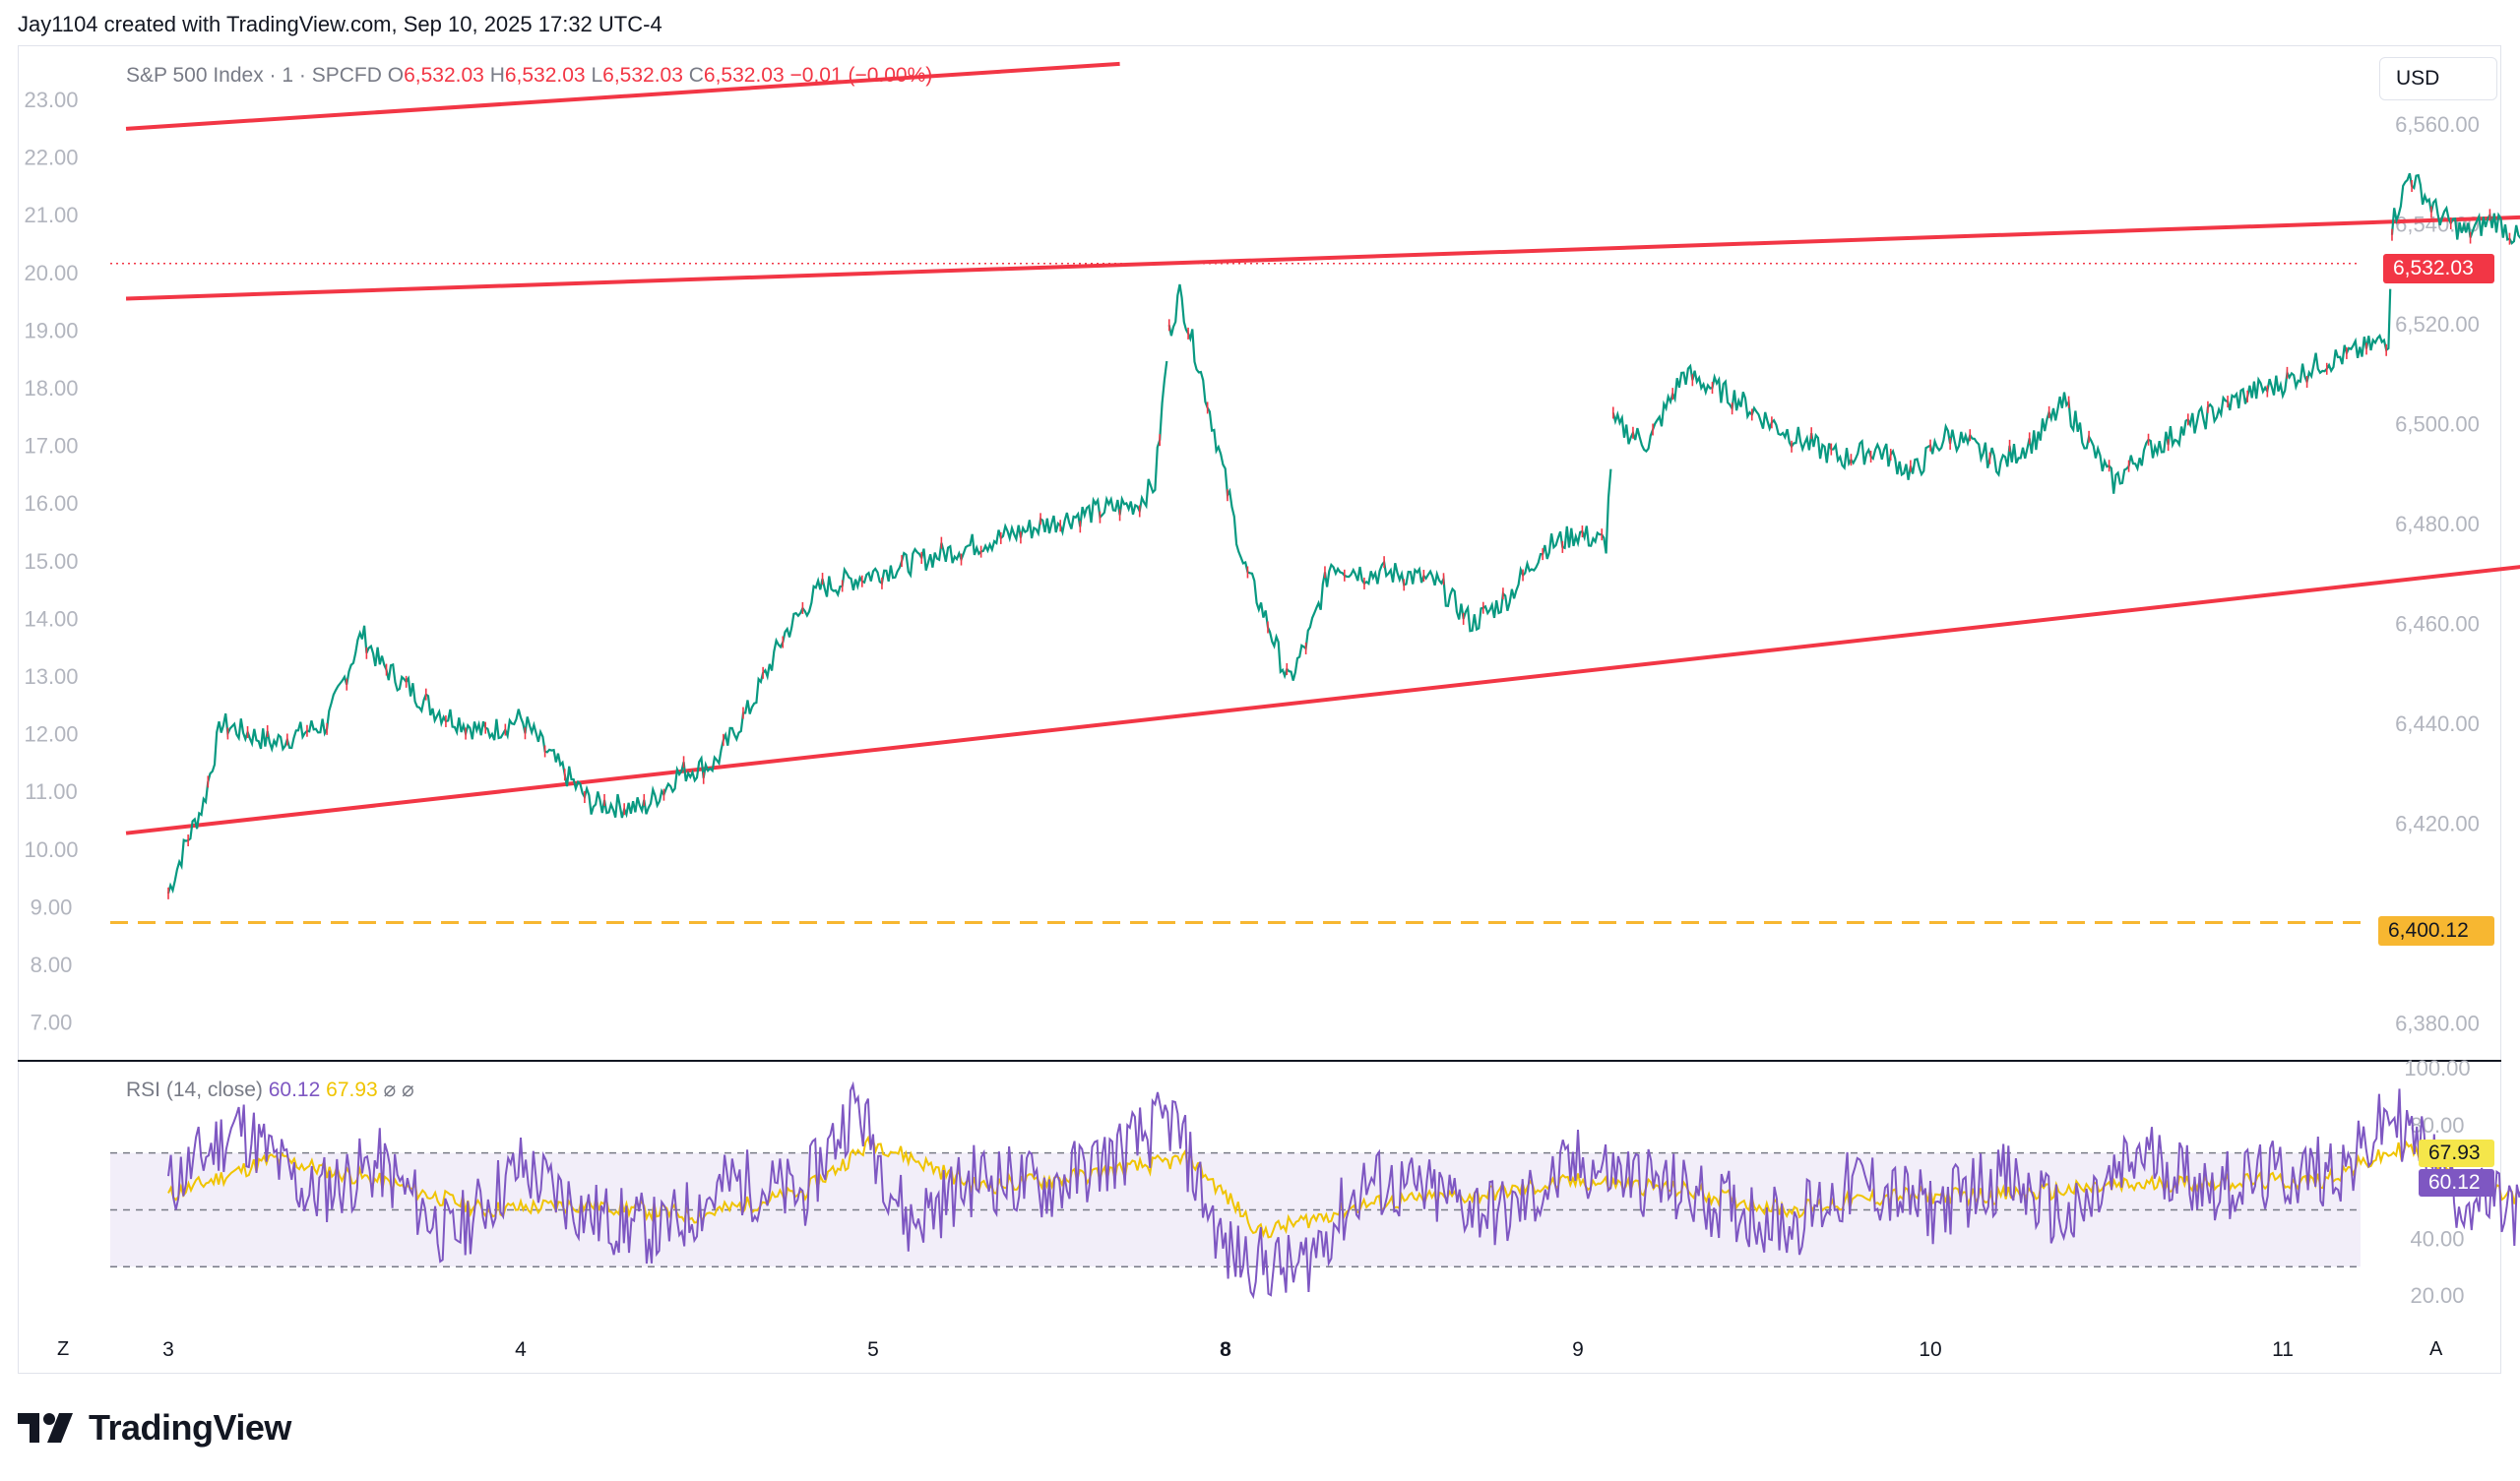 Image resolution: width=2520 pixels, height=1481 pixels. I want to click on x-axis-tick: 5, so click(873, 1349).